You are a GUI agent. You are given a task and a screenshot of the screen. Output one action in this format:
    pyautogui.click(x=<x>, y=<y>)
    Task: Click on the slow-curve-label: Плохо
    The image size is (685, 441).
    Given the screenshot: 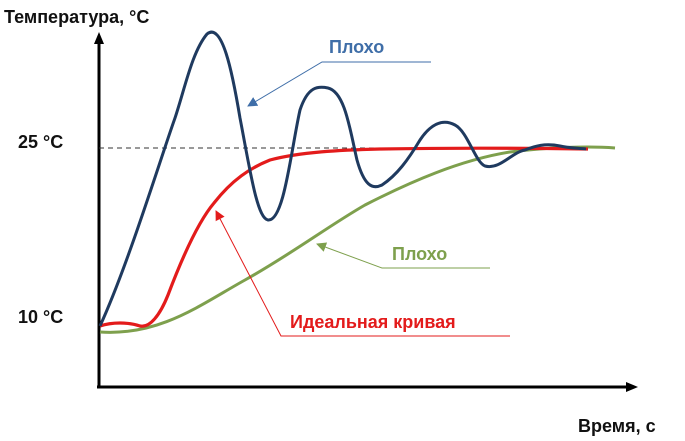 What is the action you would take?
    pyautogui.click(x=420, y=254)
    